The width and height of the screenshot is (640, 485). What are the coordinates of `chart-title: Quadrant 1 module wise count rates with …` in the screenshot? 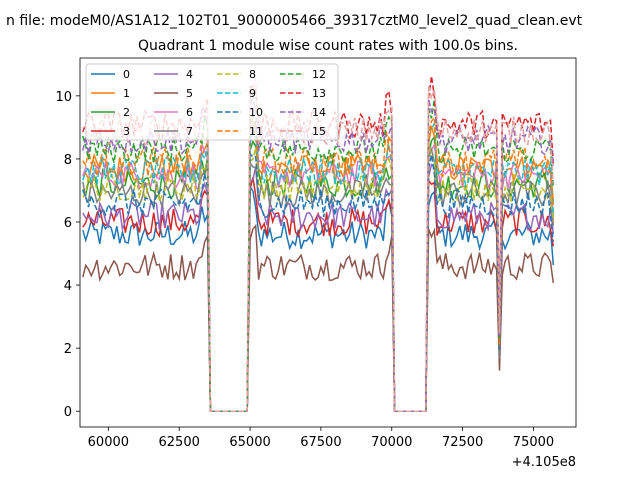 It's located at (328, 46).